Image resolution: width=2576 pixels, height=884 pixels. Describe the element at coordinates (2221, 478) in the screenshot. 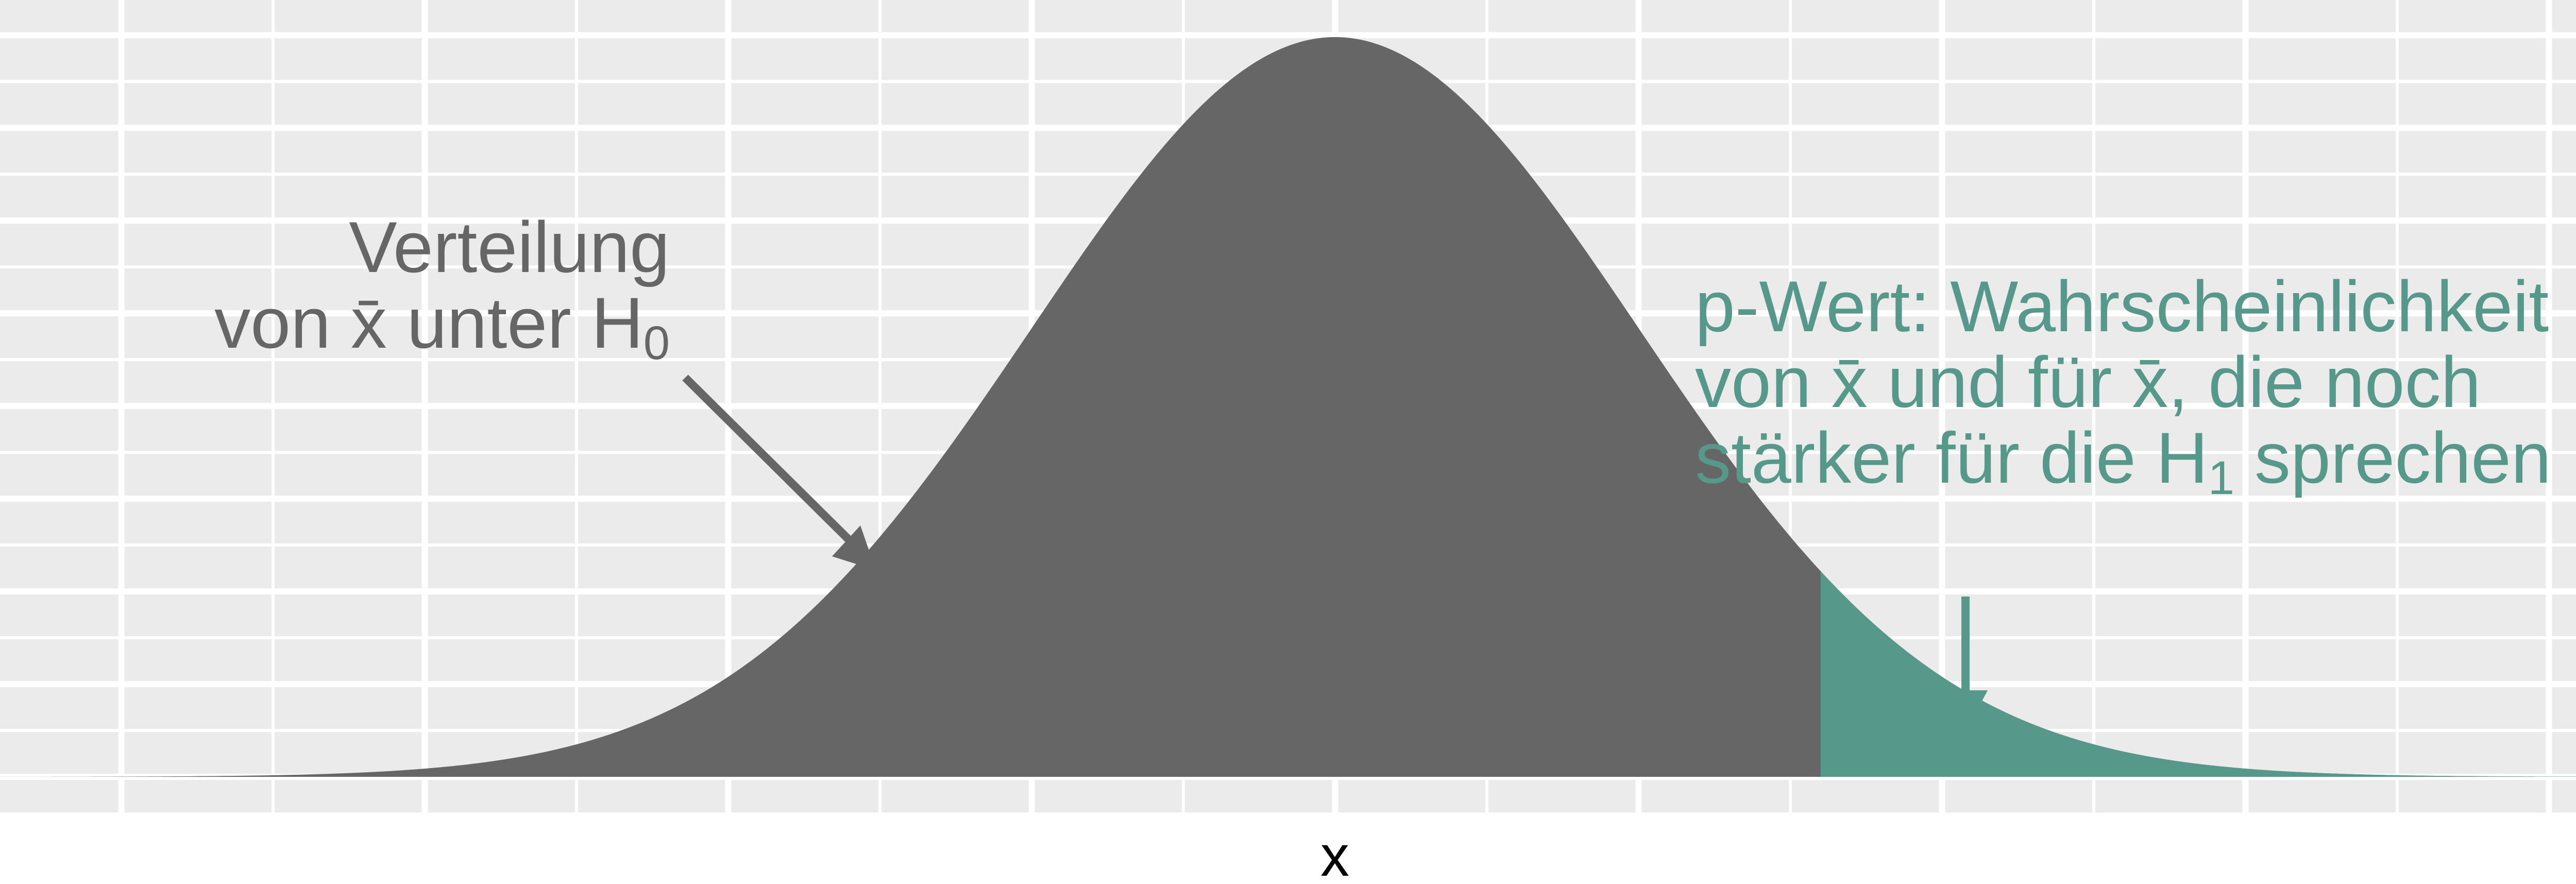

I see `annotation-right-subscript: 1` at that location.